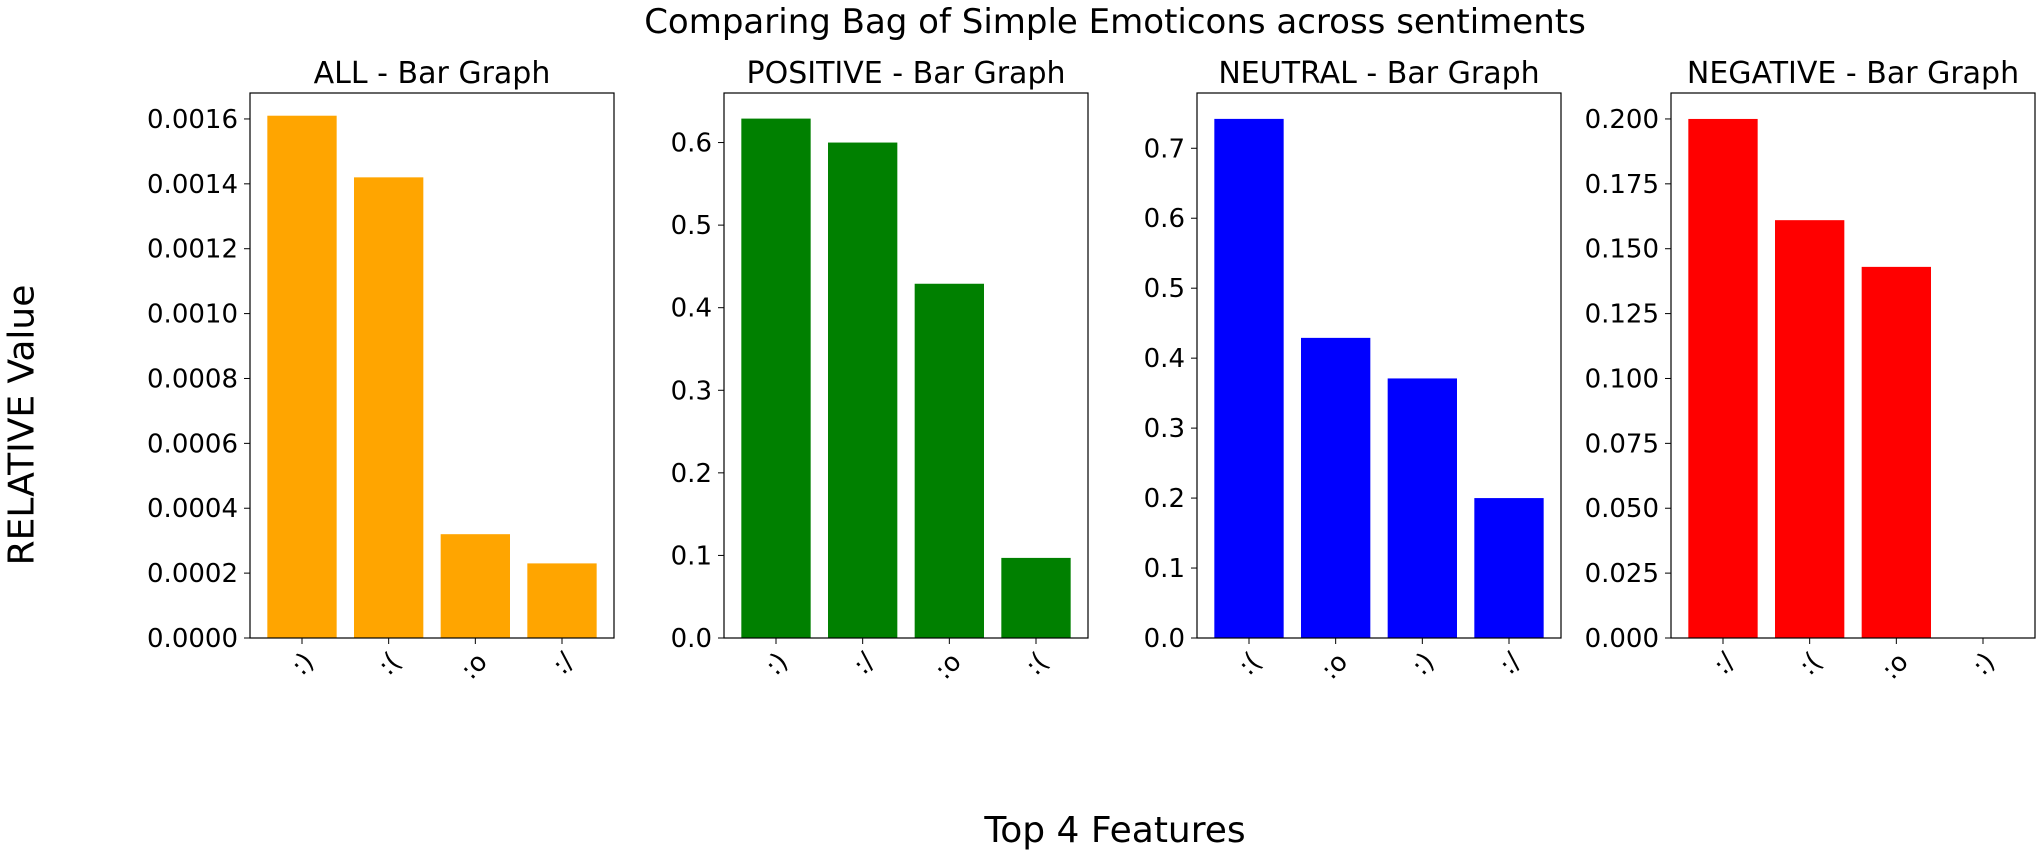 The image size is (2041, 859). Describe the element at coordinates (192, 379) in the screenshot. I see `y-tick-label: 0.0008` at that location.